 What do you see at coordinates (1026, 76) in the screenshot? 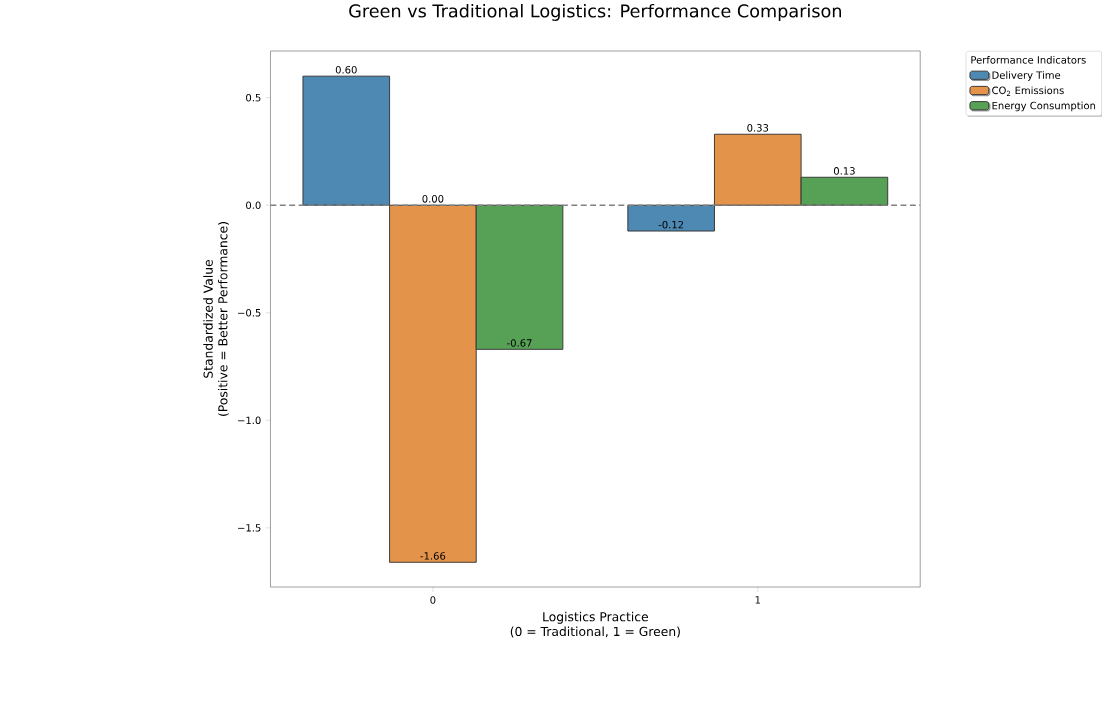
I see `legend-label: Delivery Time` at bounding box center [1026, 76].